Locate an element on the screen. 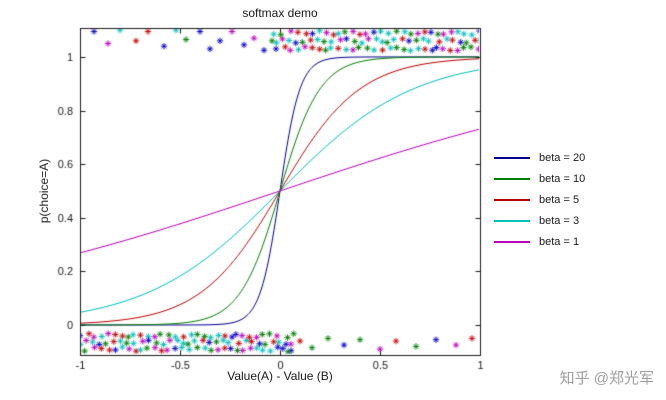 This screenshot has height=400, width=666. legend-item: beta = 3 is located at coordinates (576, 220).